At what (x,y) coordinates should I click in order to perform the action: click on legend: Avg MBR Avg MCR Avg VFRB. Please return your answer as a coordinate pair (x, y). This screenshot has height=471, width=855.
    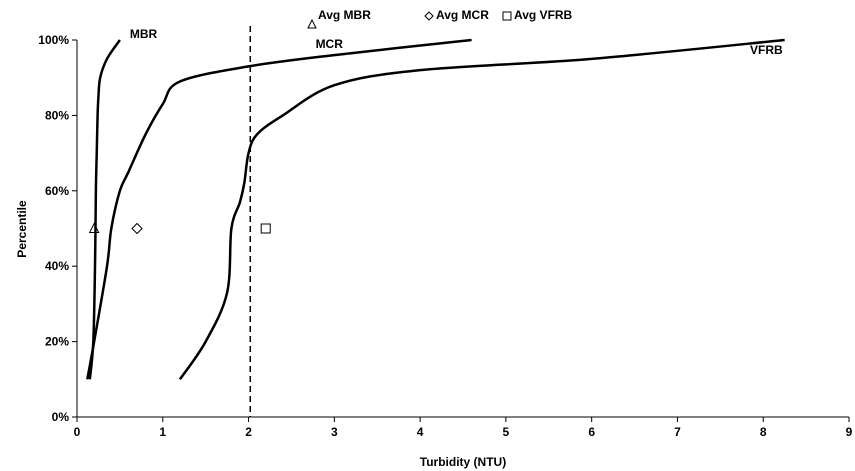
    Looking at the image, I should click on (440, 18).